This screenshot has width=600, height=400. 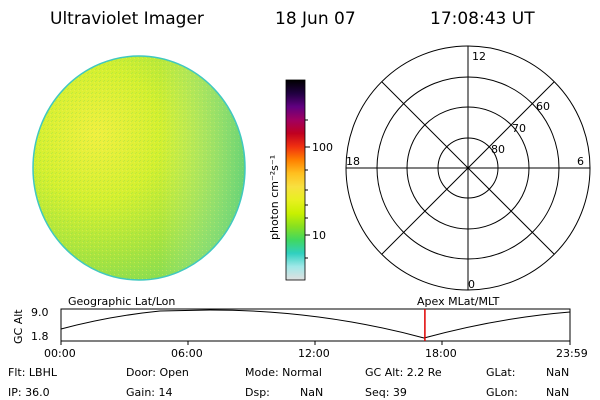 I want to click on orbit-xtick-1200: 12:00, so click(x=314, y=353).